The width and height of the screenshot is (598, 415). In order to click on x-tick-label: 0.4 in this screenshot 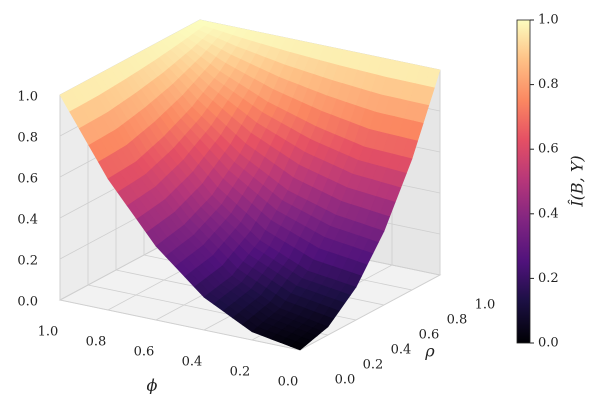, I will do `click(192, 362)`.